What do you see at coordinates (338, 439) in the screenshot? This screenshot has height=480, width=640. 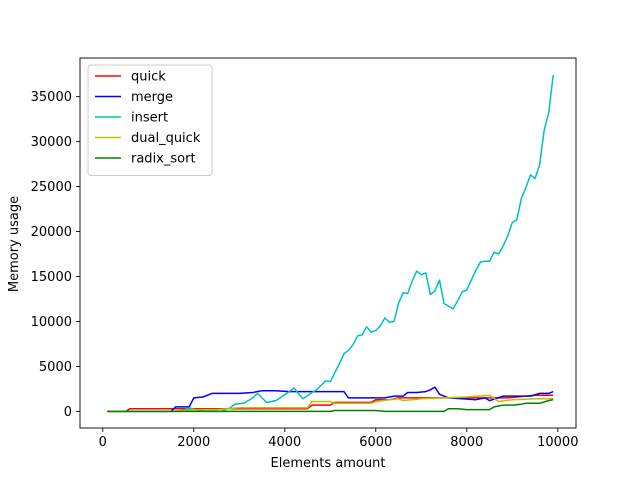 I see `x-axis: 0 2000 4000 6000 8000 10000` at bounding box center [338, 439].